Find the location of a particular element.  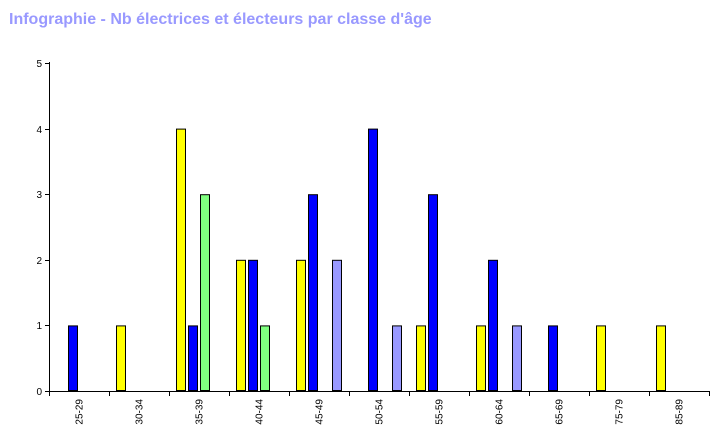

x-tick-label: 40-44 is located at coordinates (260, 412).